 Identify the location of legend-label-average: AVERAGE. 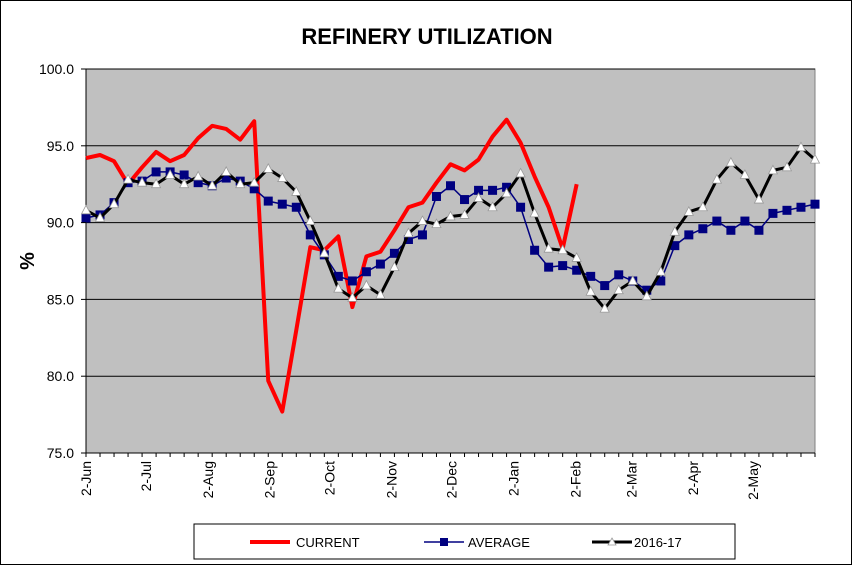
(499, 542).